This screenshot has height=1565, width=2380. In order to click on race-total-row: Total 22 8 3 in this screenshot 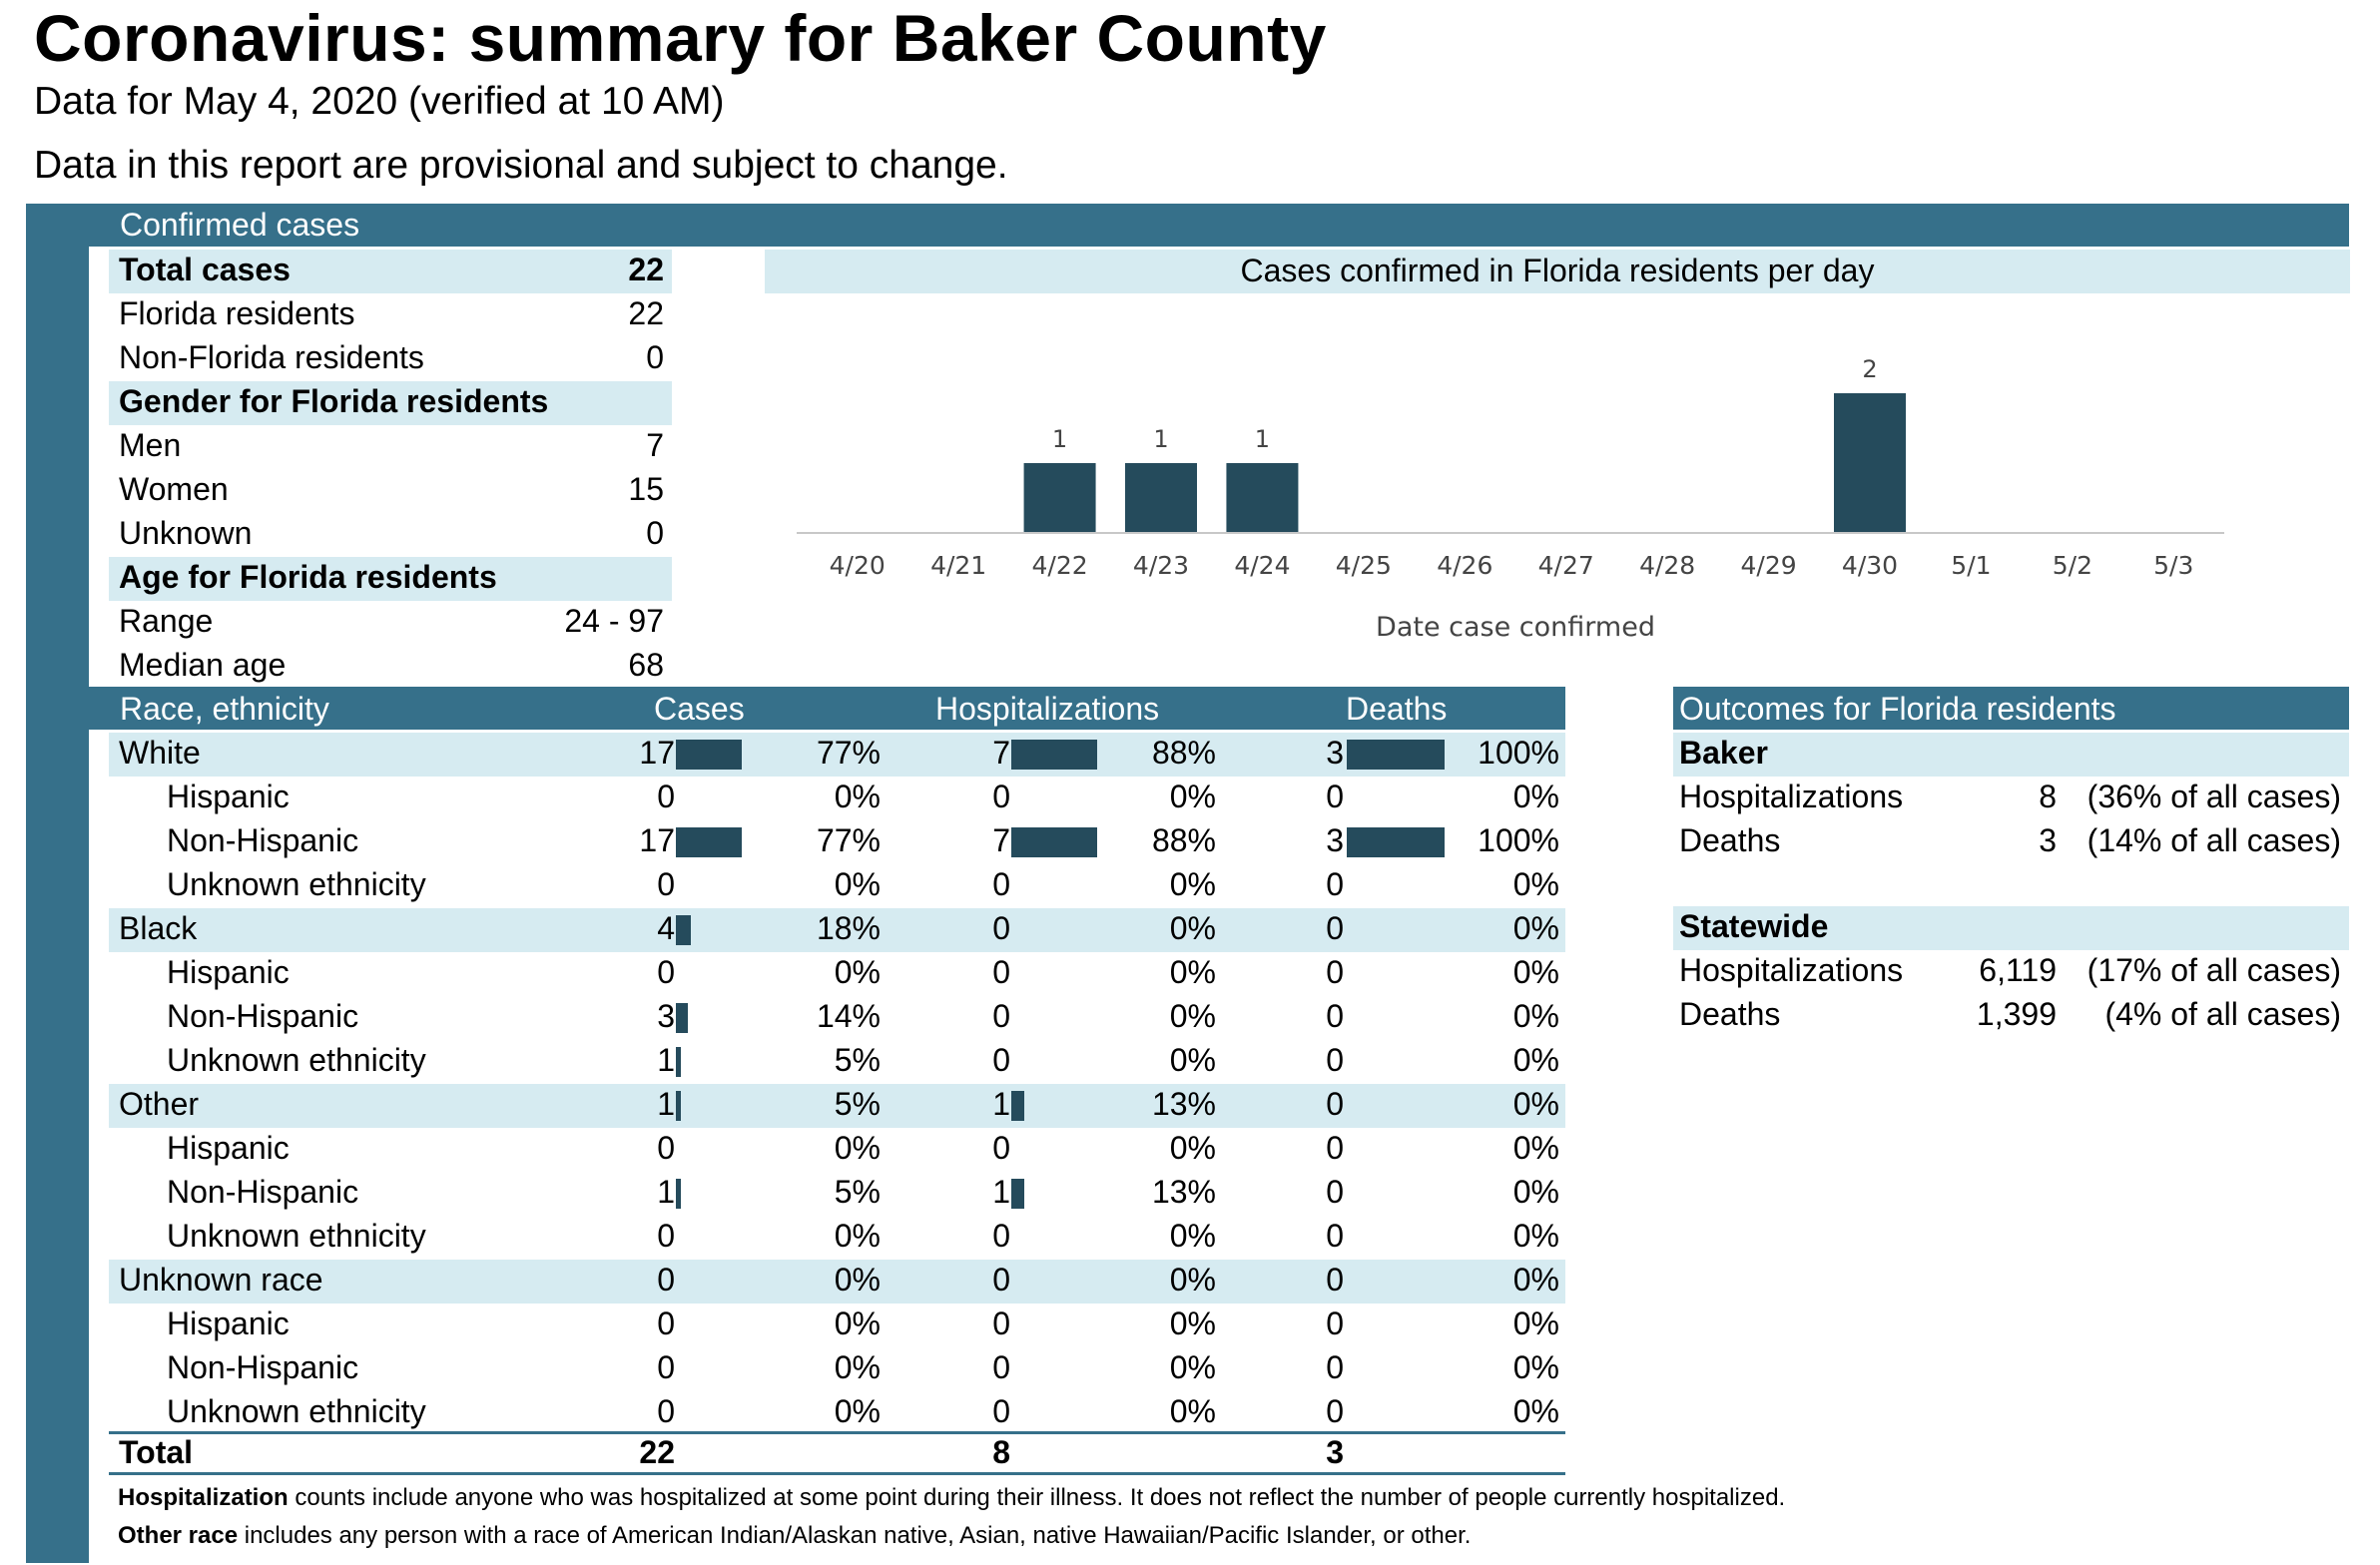, I will do `click(837, 1453)`.